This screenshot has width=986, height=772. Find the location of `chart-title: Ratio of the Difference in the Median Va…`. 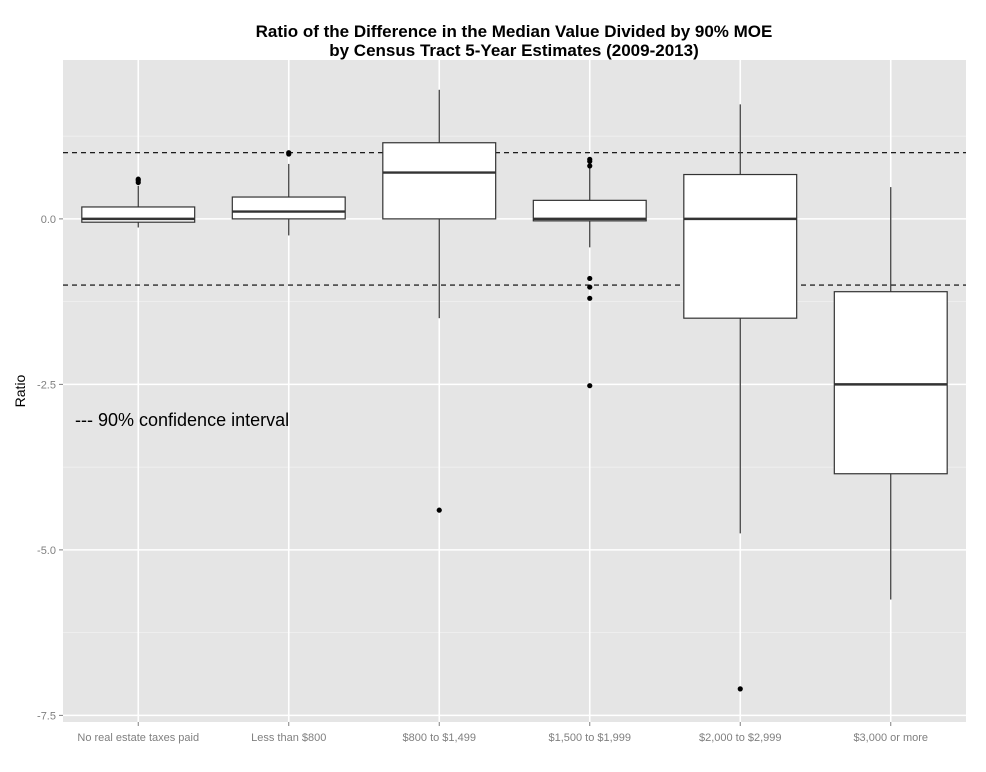

chart-title: Ratio of the Difference in the Median Va… is located at coordinates (514, 31).